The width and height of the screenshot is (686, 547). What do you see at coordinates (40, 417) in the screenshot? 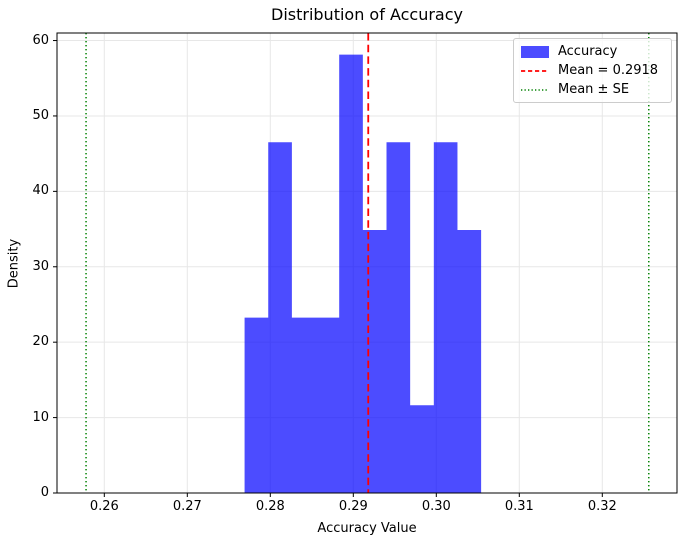
I see `y-tick-label: 10` at bounding box center [40, 417].